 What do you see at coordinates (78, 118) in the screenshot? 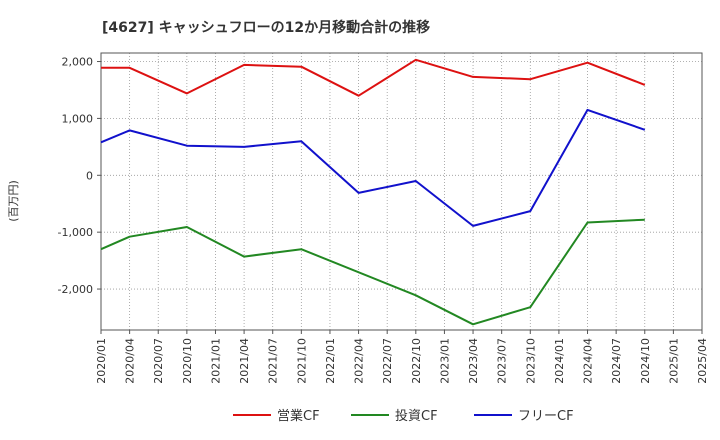
I see `y-tick-label: 1,000` at bounding box center [78, 118].